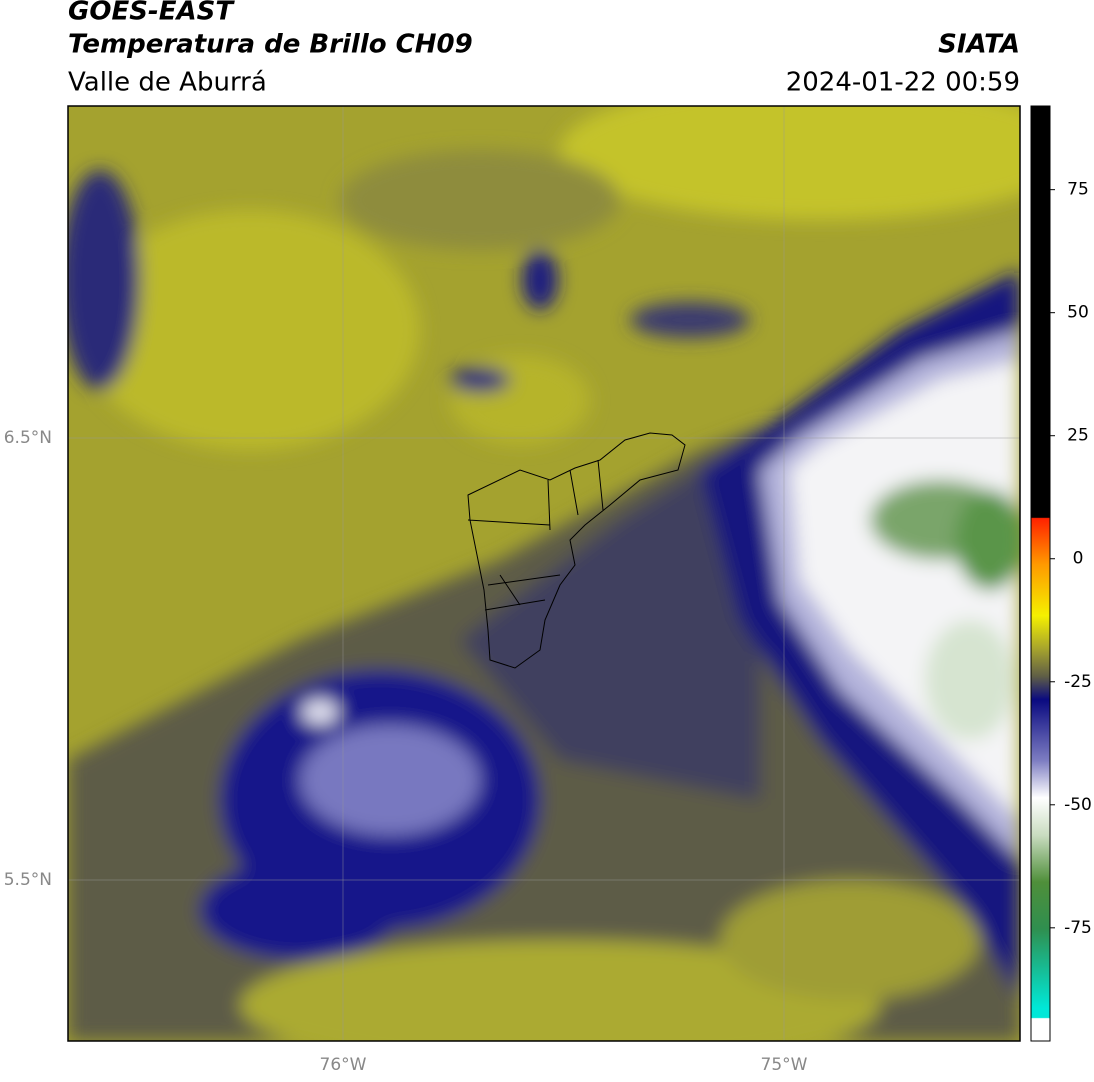 This screenshot has height=1082, width=1094. What do you see at coordinates (979, 45) in the screenshot?
I see `agency: SIATA` at bounding box center [979, 45].